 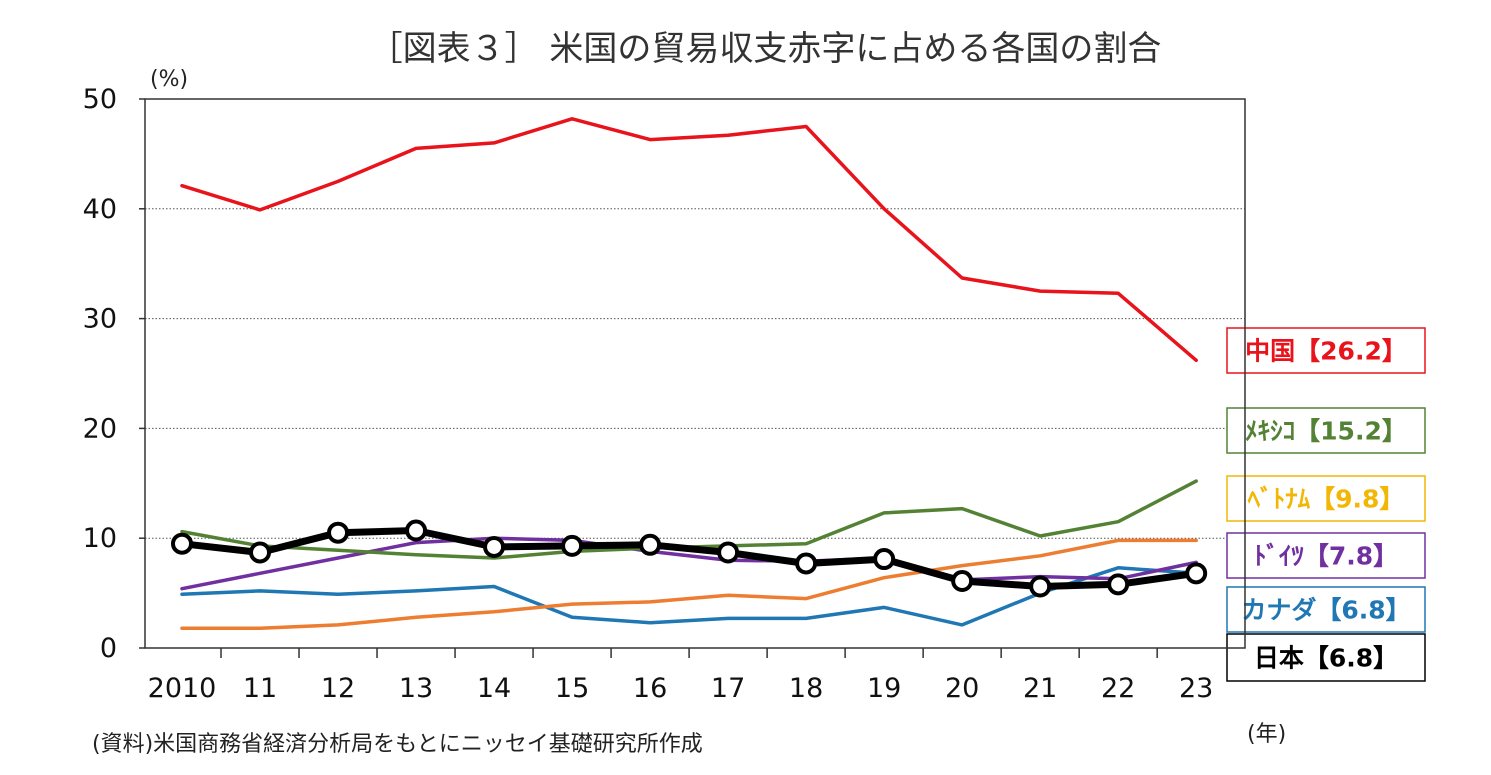 I want to click on x-tick-label: 16, so click(x=650, y=688).